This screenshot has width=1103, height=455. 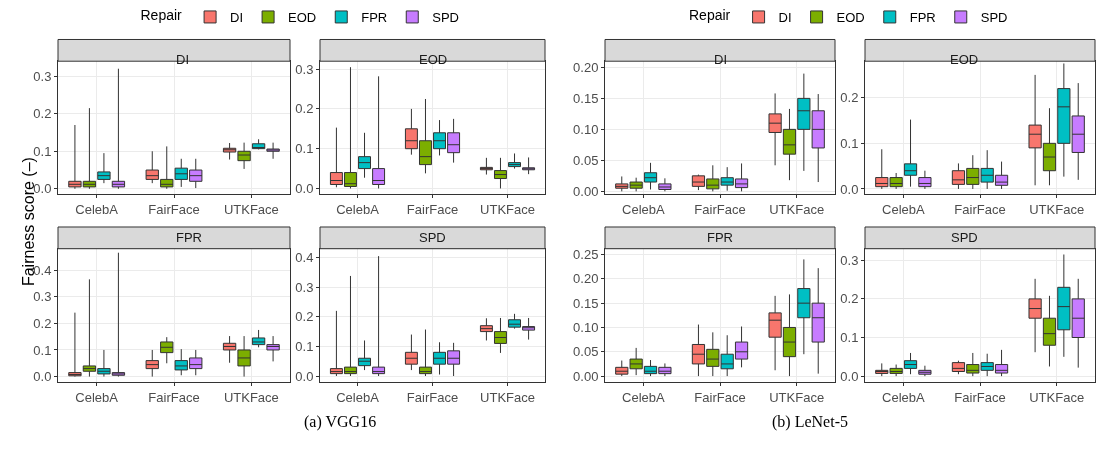 I want to click on text: (a) VGG16, so click(x=340, y=422).